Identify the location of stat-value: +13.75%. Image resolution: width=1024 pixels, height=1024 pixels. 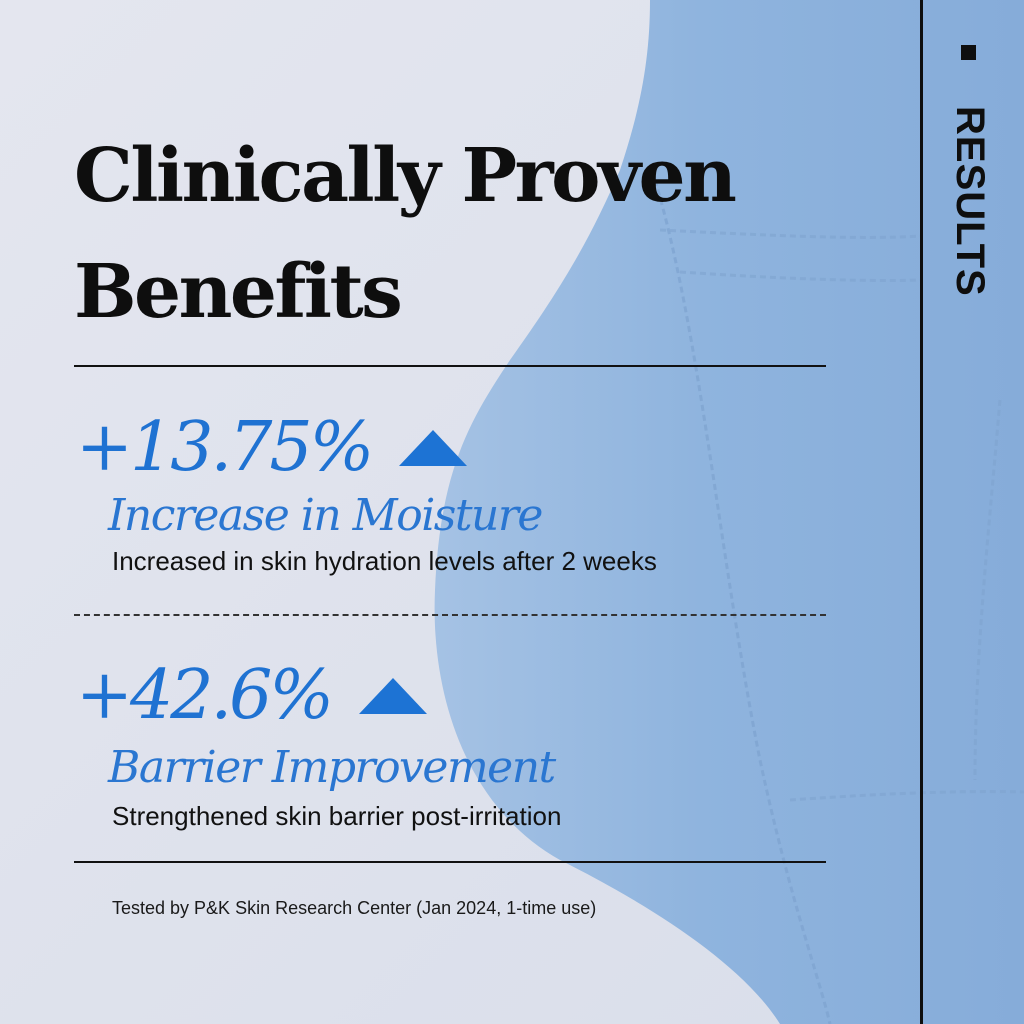
(225, 447).